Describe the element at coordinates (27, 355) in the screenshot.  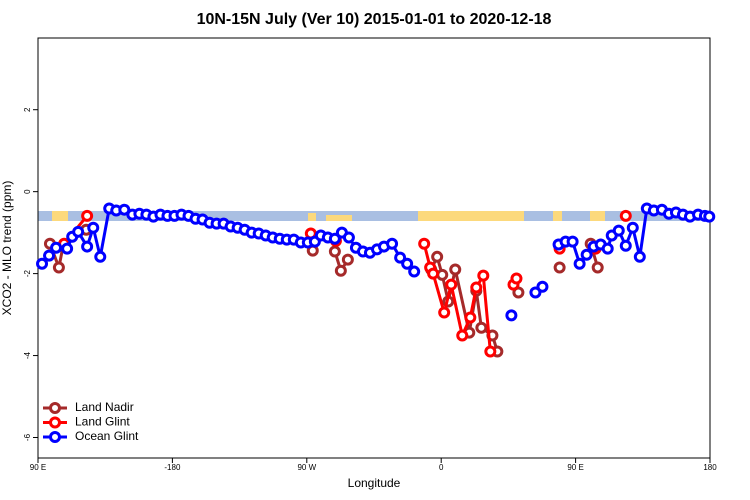
I see `y-tick-label: -4` at that location.